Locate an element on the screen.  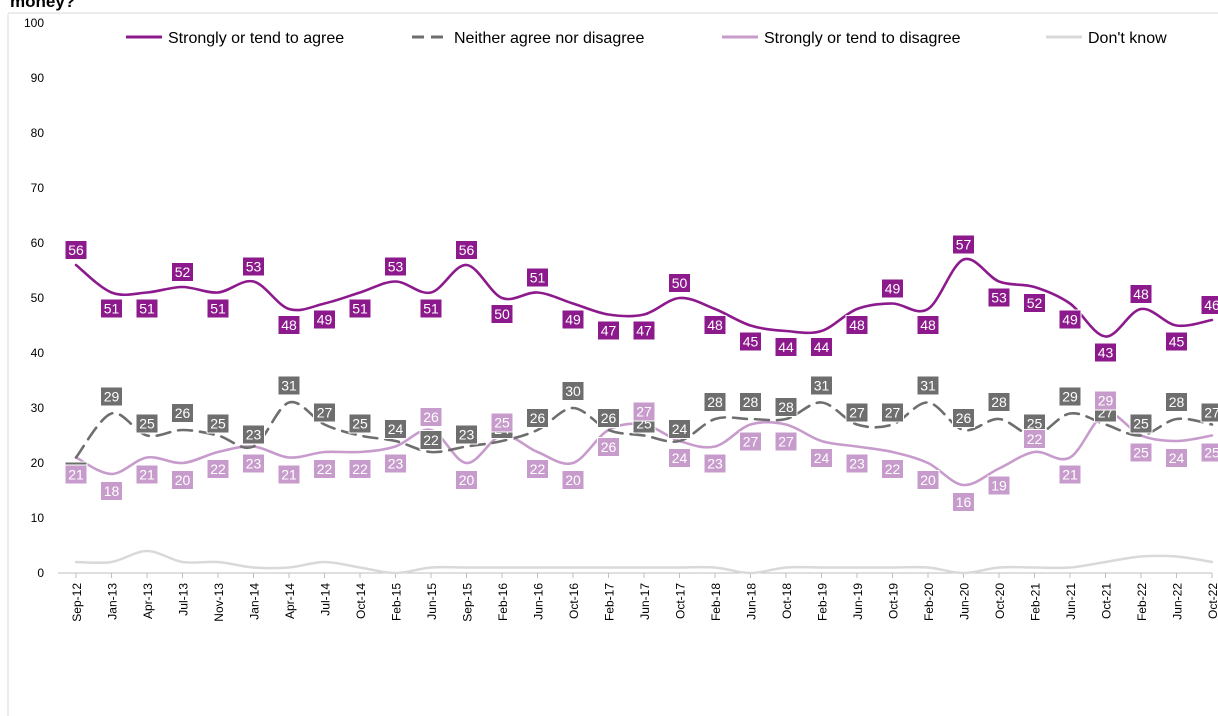
legend-label: Don't know is located at coordinates (1127, 38).